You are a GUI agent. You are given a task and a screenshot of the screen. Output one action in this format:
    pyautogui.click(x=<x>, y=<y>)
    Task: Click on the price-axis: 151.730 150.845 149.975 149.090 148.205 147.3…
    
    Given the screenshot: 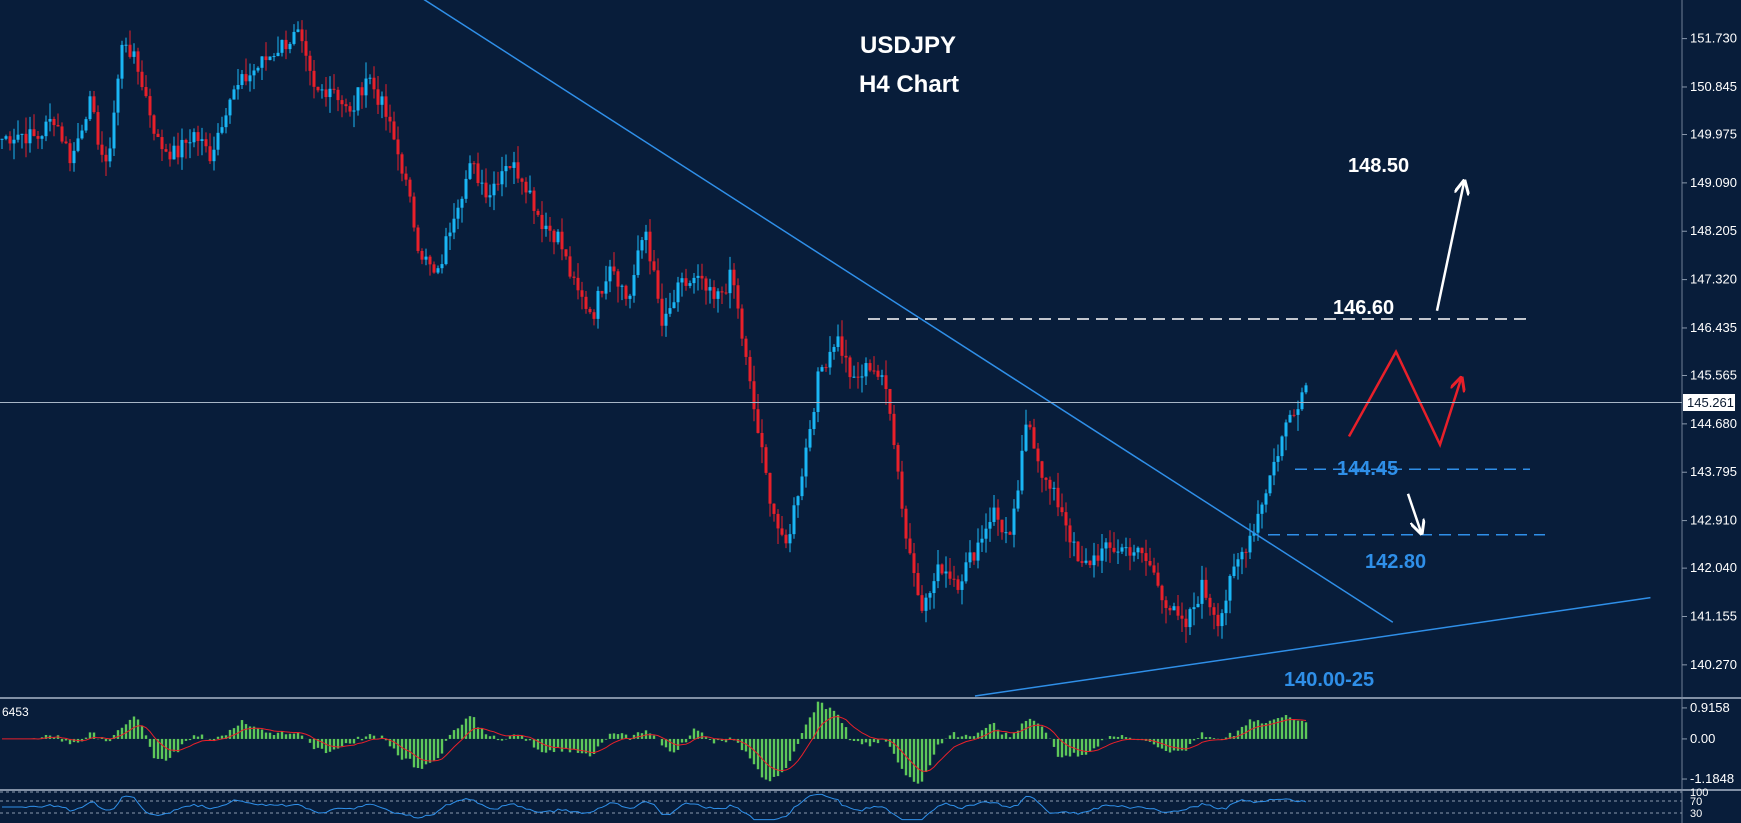 What is the action you would take?
    pyautogui.click(x=1709, y=351)
    